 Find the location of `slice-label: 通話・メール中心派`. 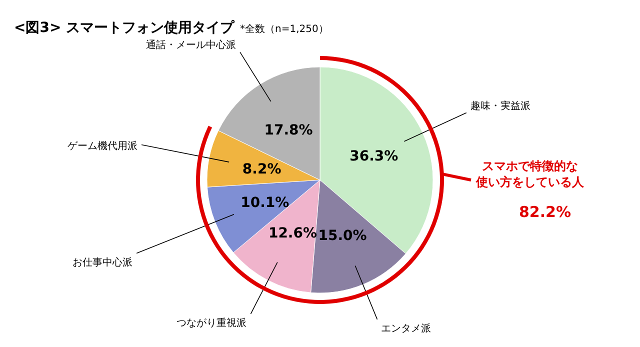

slice-label: 通話・メール中心派 is located at coordinates (191, 45).